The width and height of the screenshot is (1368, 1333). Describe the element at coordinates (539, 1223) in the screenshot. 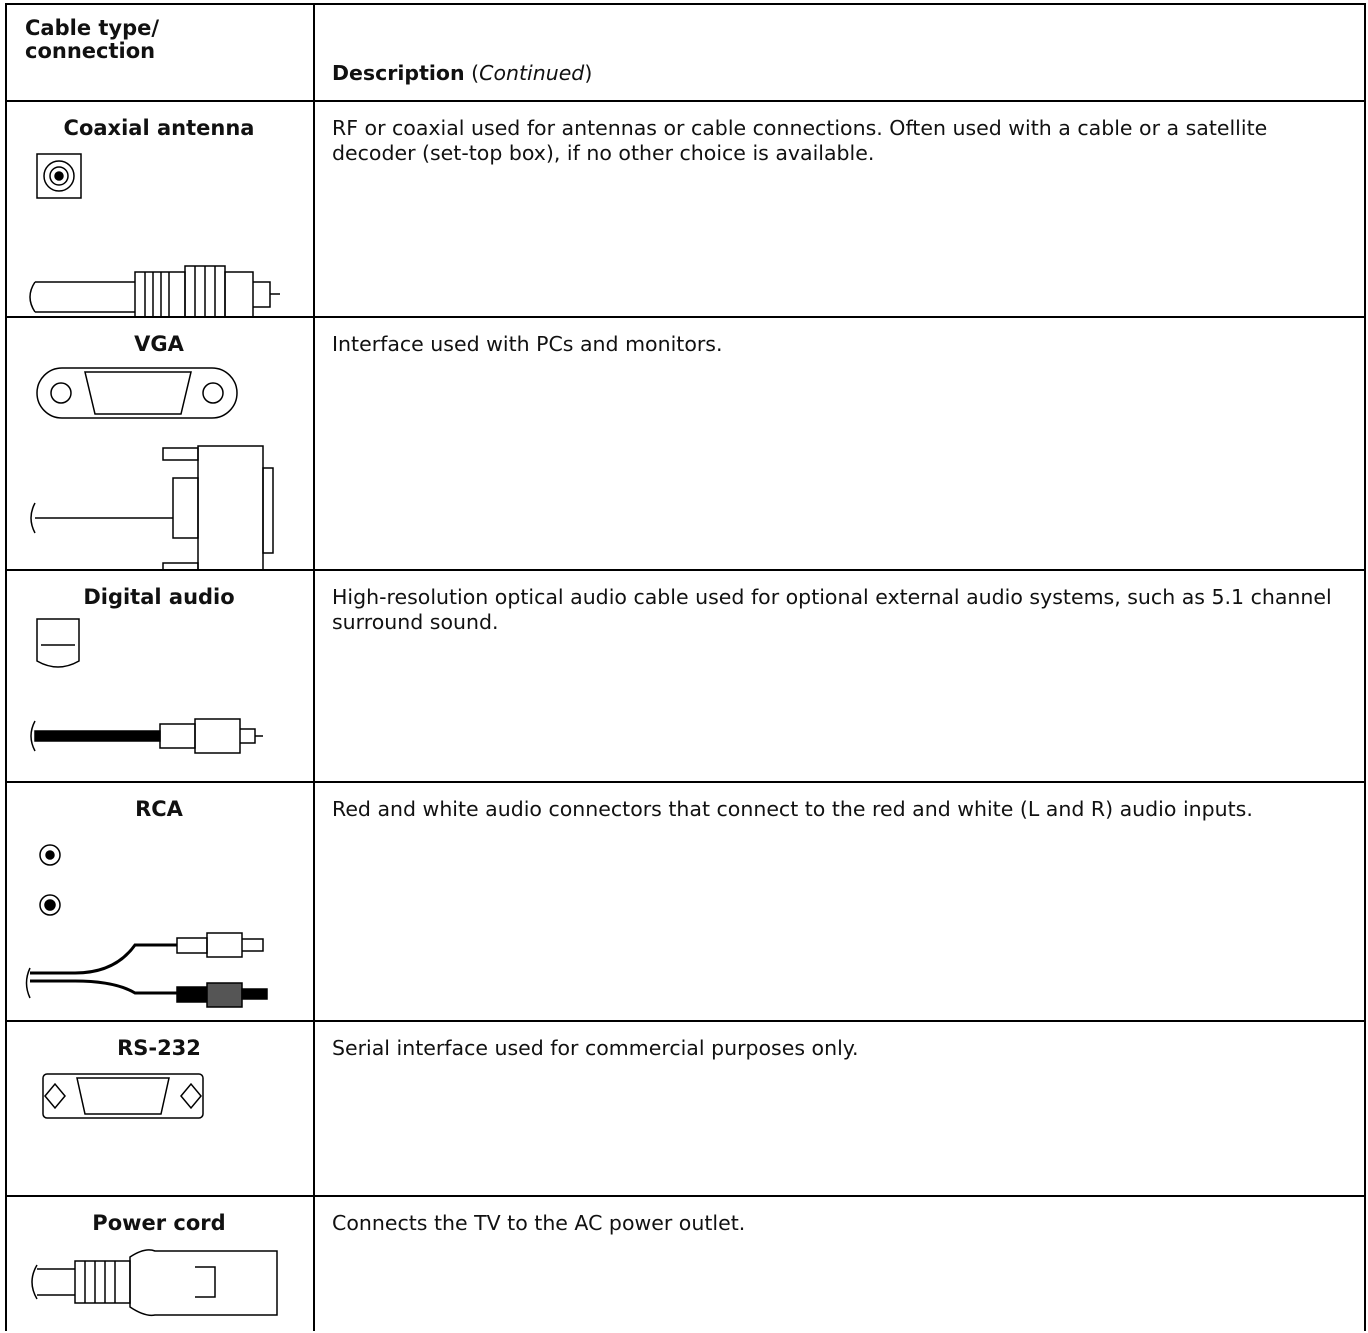

I see `description: Connects the TV to the AC power outlet.` at that location.